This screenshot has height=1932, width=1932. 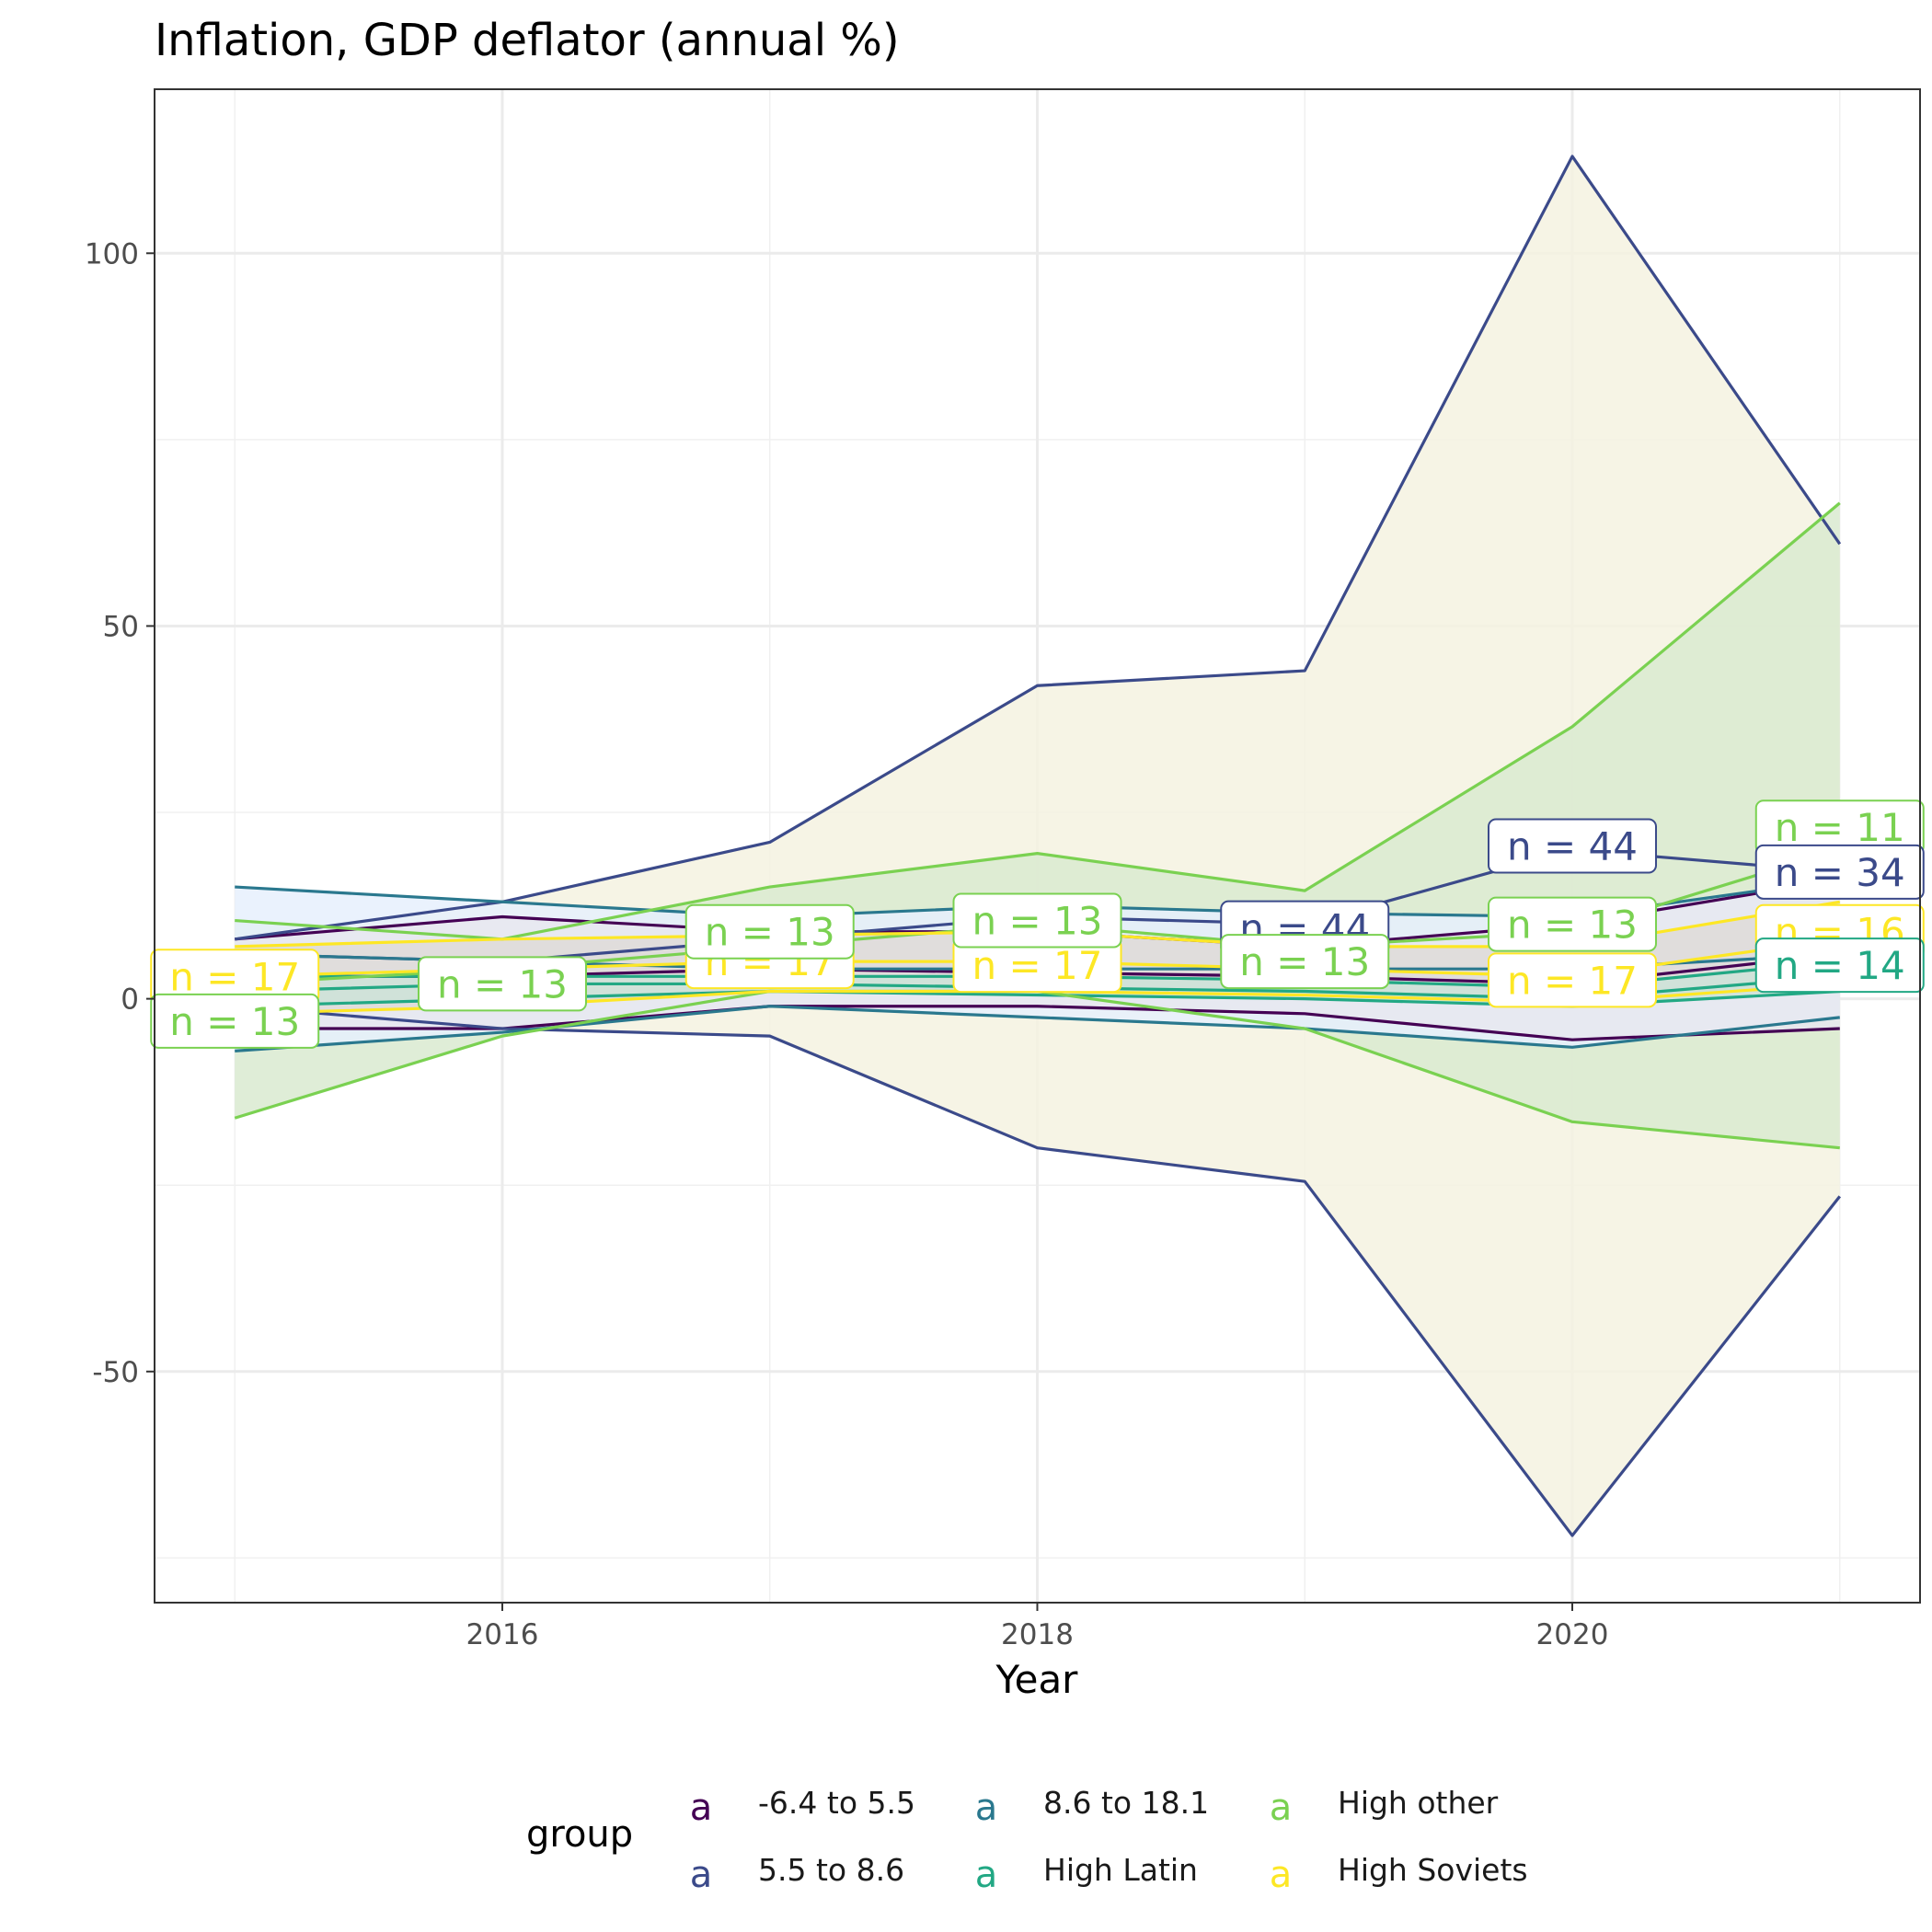 What do you see at coordinates (1126, 1803) in the screenshot?
I see `legend-label: 8.6 to 18.1` at bounding box center [1126, 1803].